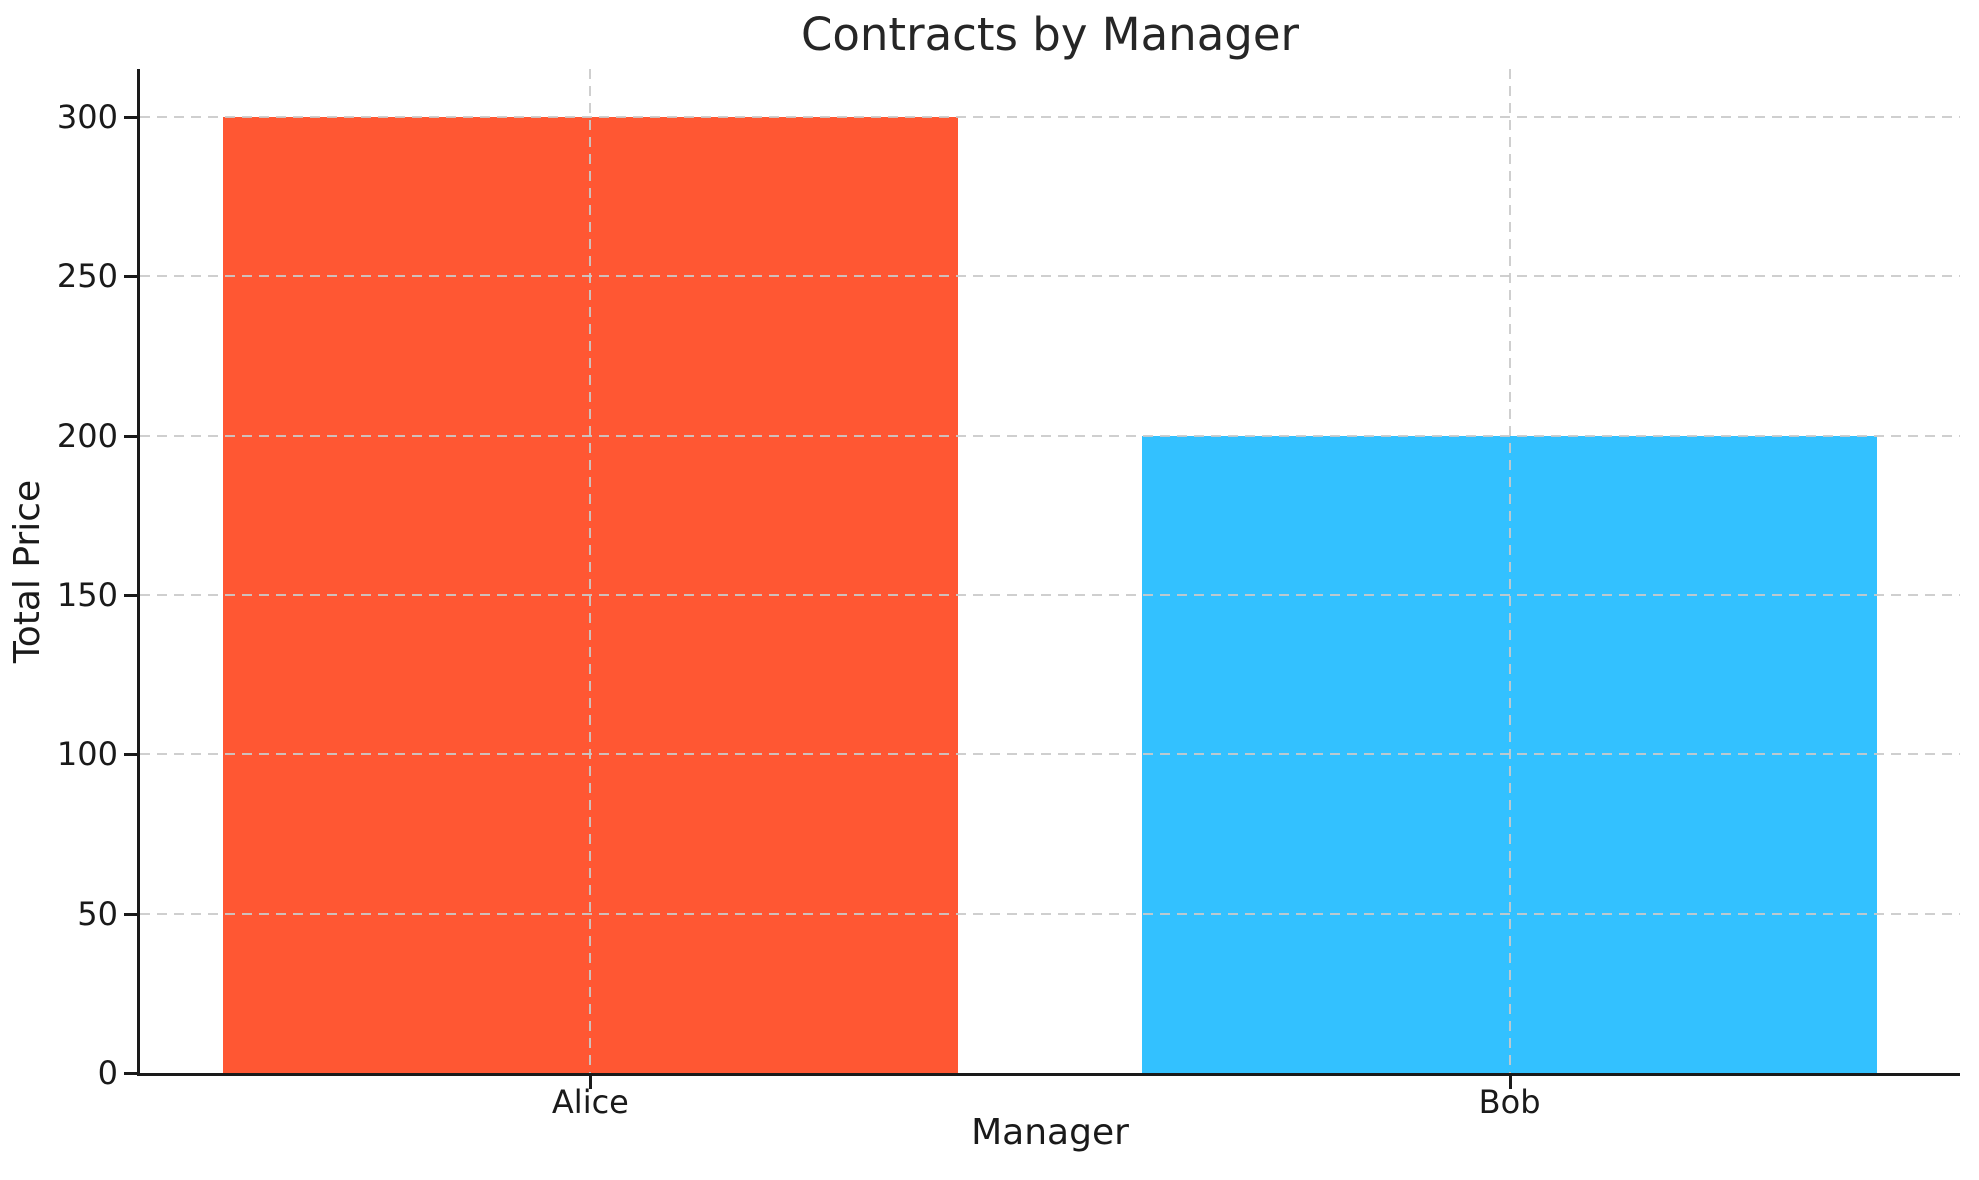  I want to click on y-tick-label: 100, so click(87, 754).